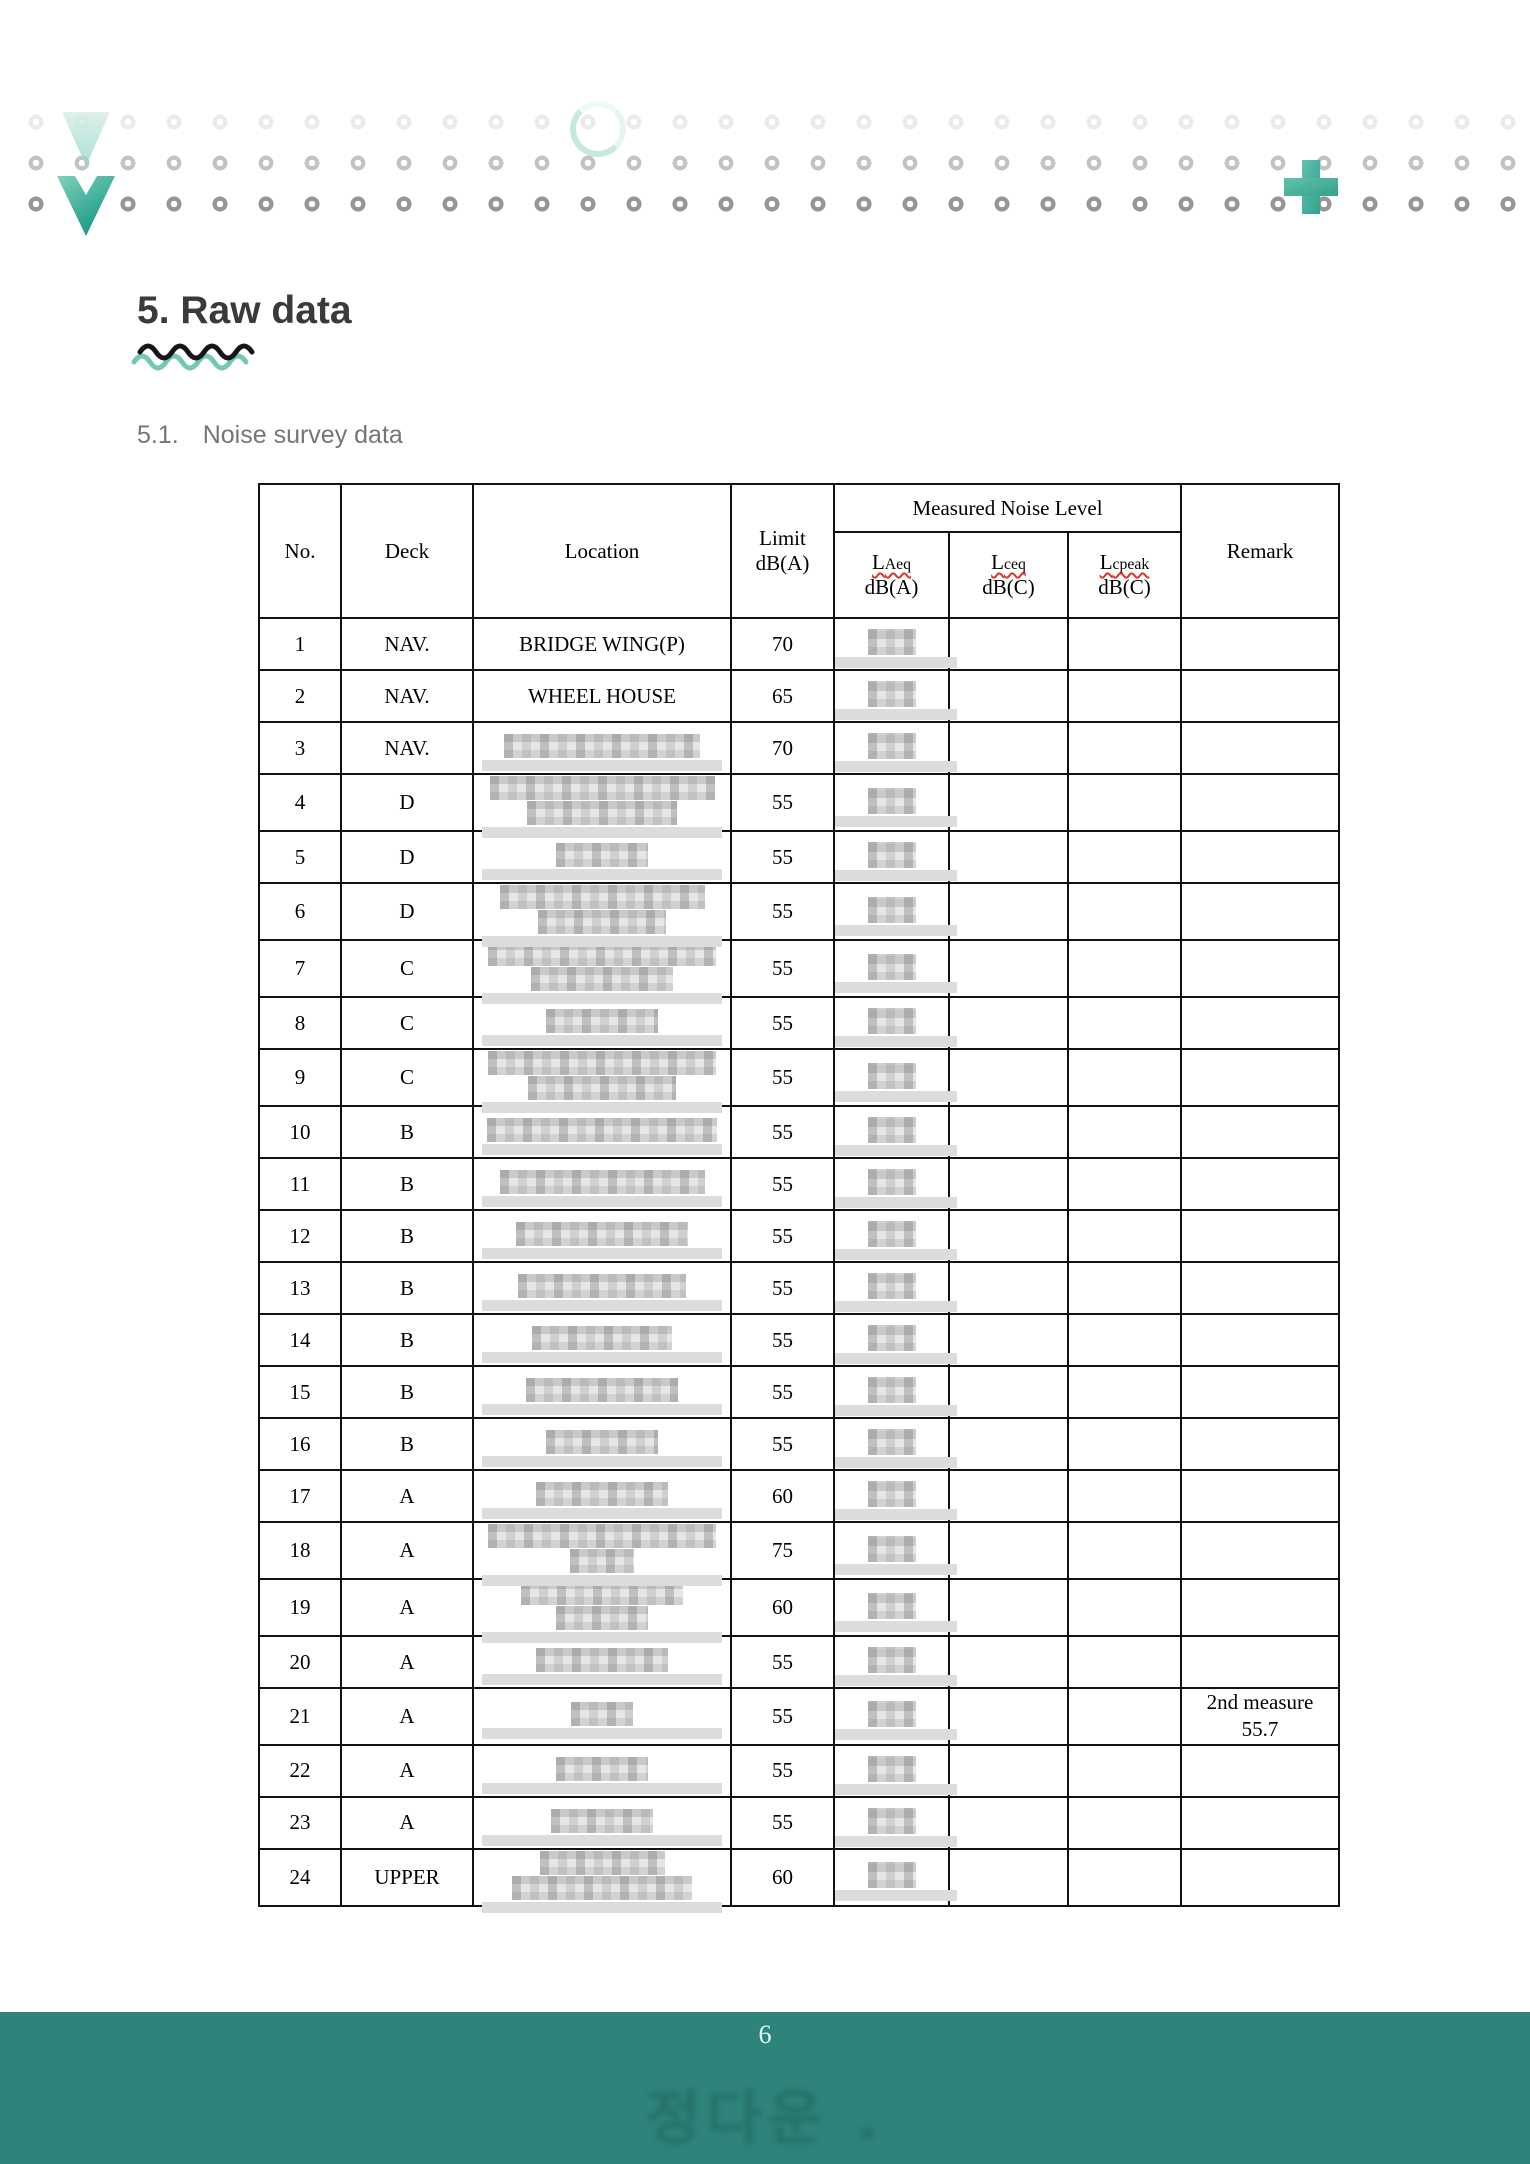 Image resolution: width=1530 pixels, height=2164 pixels. Describe the element at coordinates (799, 696) in the screenshot. I see `table-row: 2 NAV. WHEEL HOUSE 65` at that location.